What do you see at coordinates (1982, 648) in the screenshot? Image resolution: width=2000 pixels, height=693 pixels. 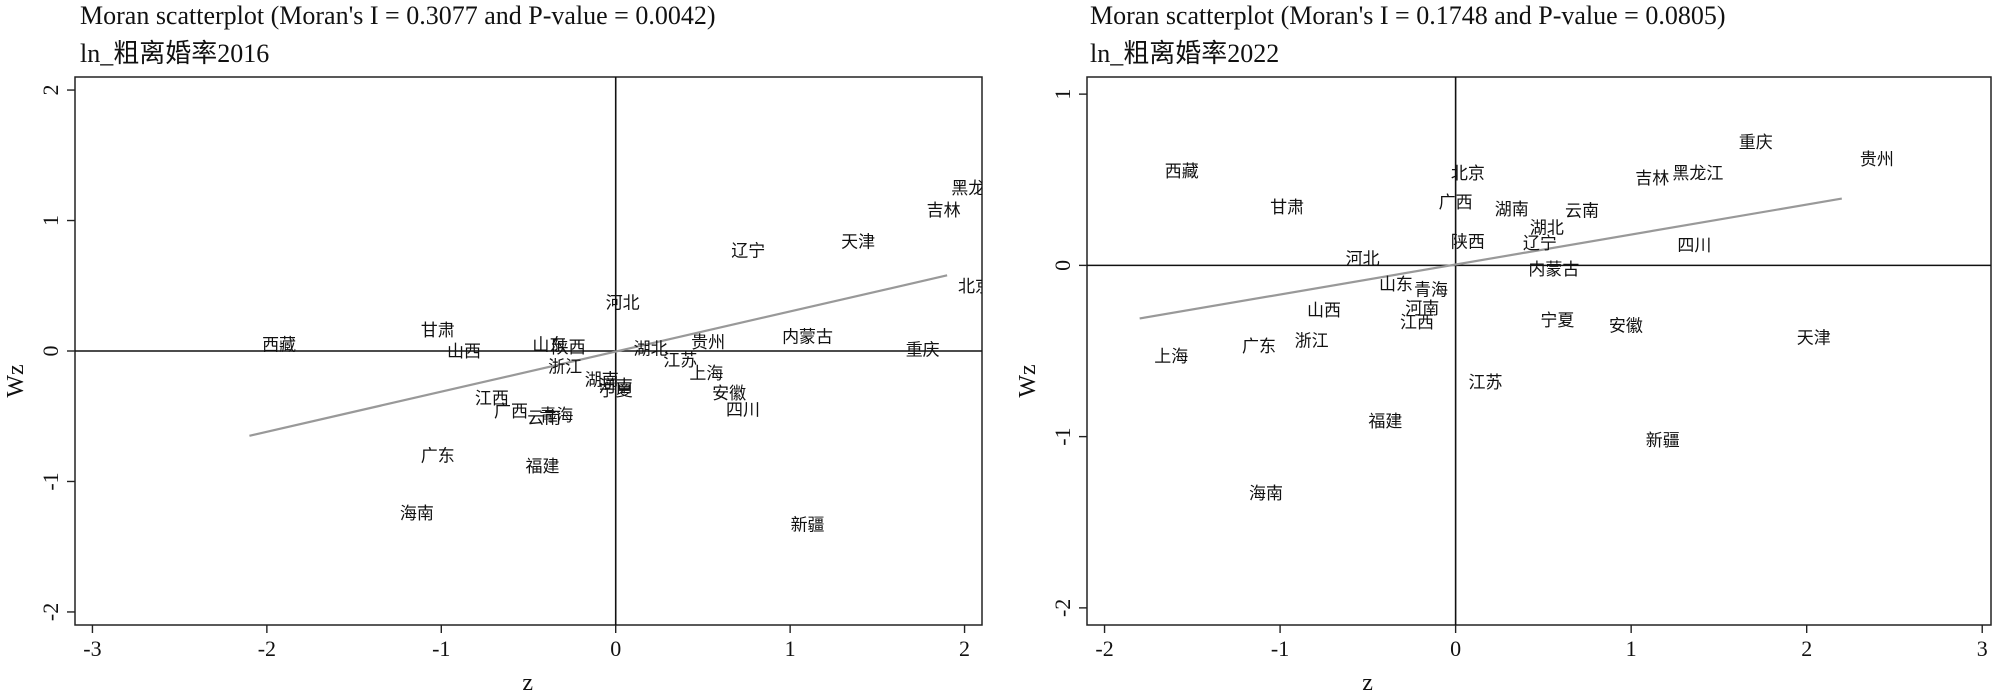 I see `x-tick-label: 3` at bounding box center [1982, 648].